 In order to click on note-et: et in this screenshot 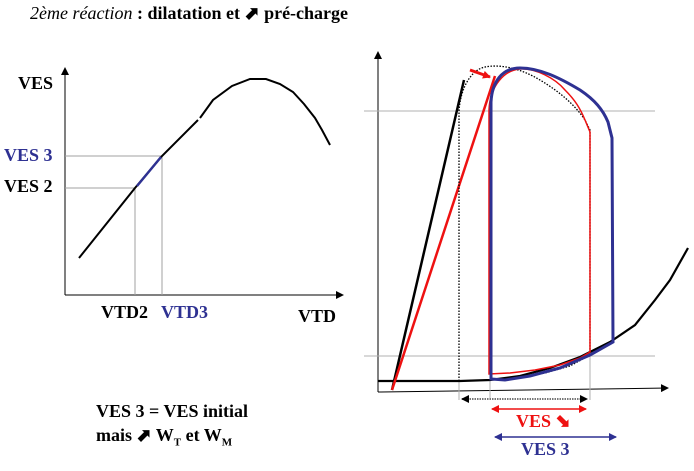, I will do `click(192, 435)`.